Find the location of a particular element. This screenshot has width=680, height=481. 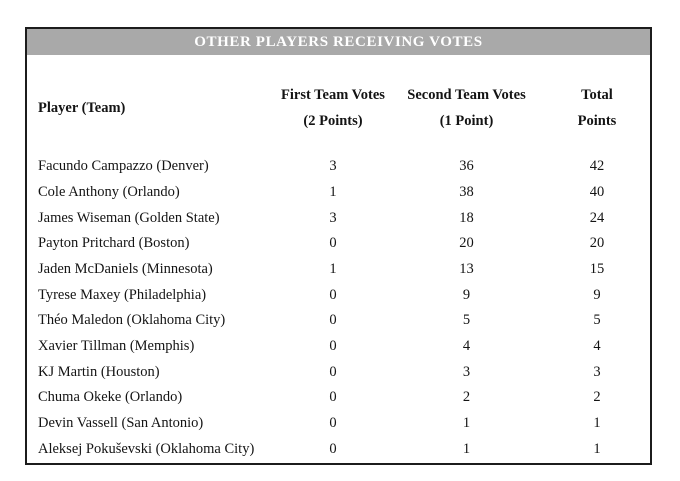

total-points: 40 is located at coordinates (597, 191).